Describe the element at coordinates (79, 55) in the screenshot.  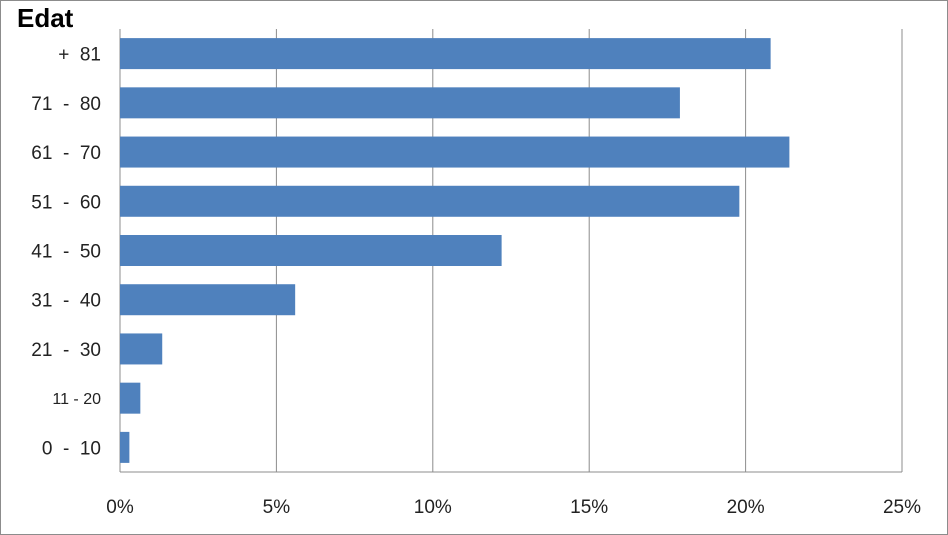
I see `y-tick-label: + 81` at that location.